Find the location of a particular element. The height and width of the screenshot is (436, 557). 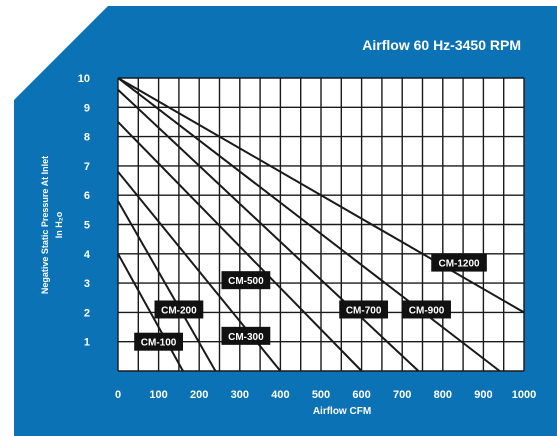

curve-label-cm-500: CM-500 is located at coordinates (246, 280).